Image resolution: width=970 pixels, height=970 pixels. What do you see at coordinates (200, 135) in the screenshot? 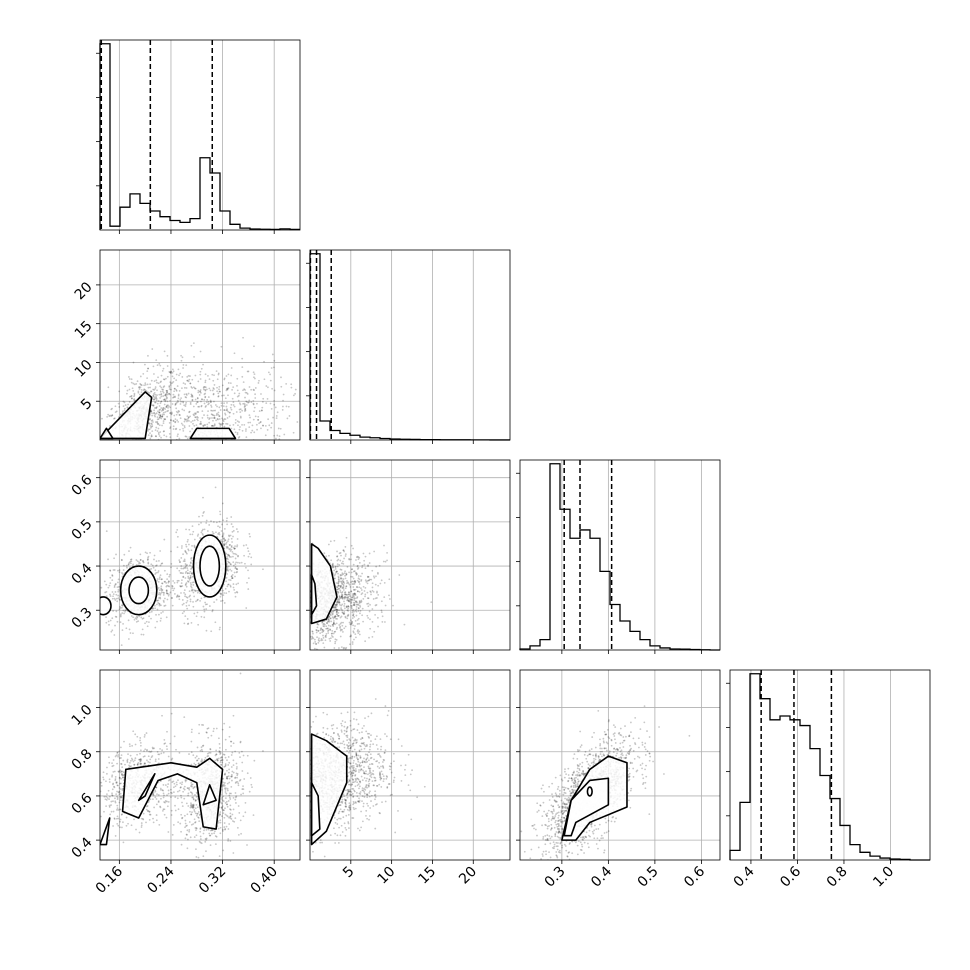
I see `axes-frame` at bounding box center [200, 135].